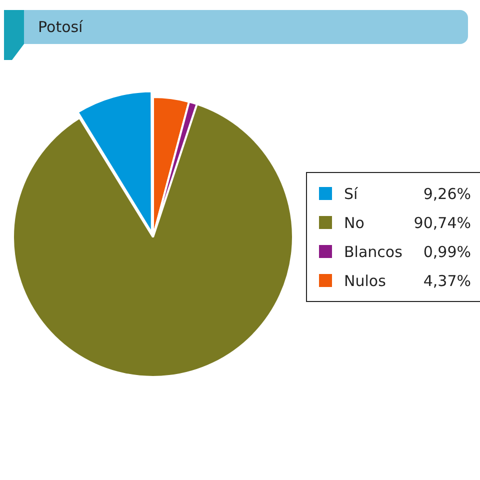  What do you see at coordinates (374, 251) in the screenshot?
I see `legend-label: Blancos` at bounding box center [374, 251].